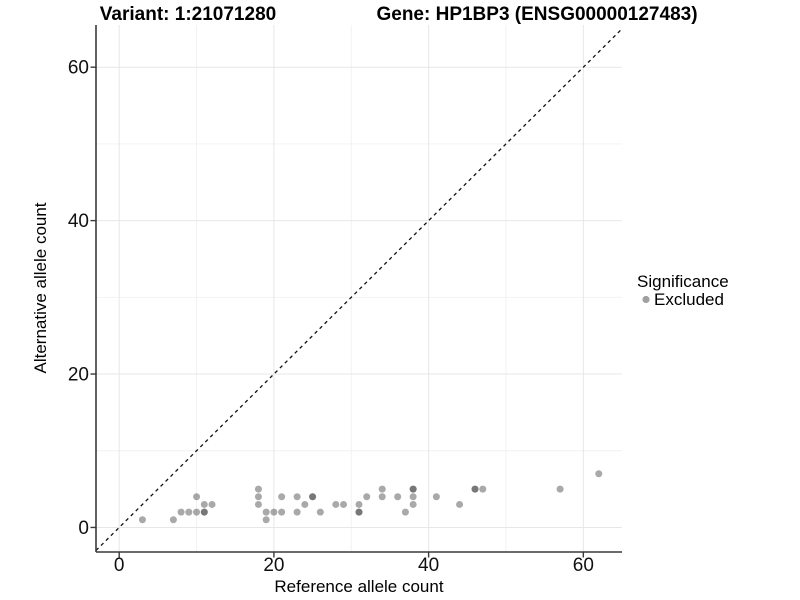 The image size is (800, 600). I want to click on x-axis-label: Reference allele count, so click(358, 586).